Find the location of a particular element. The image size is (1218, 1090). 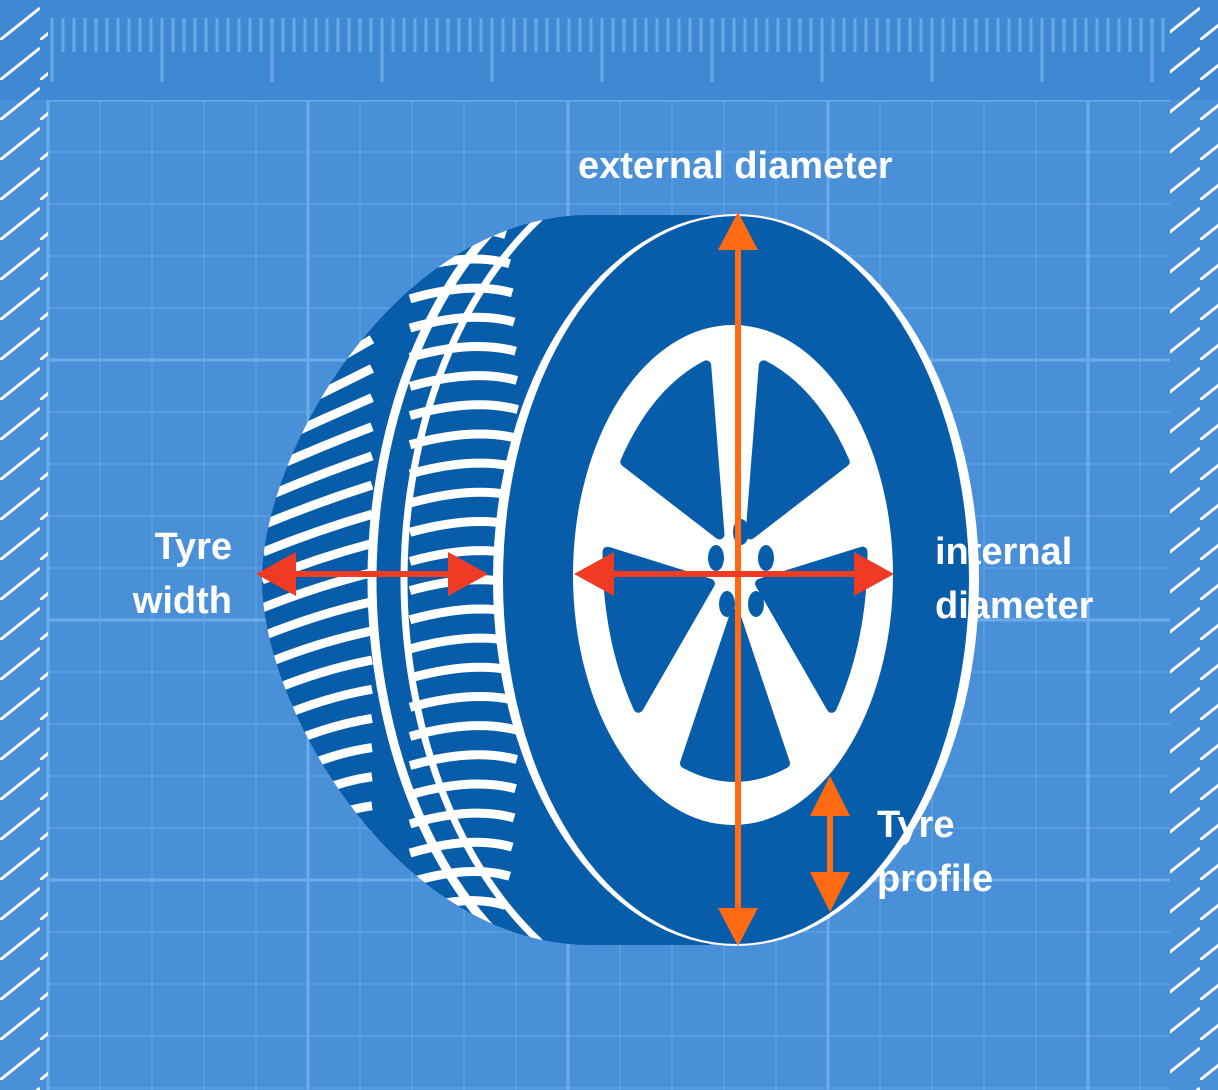

ruler-ticks is located at coordinates (607, 50).